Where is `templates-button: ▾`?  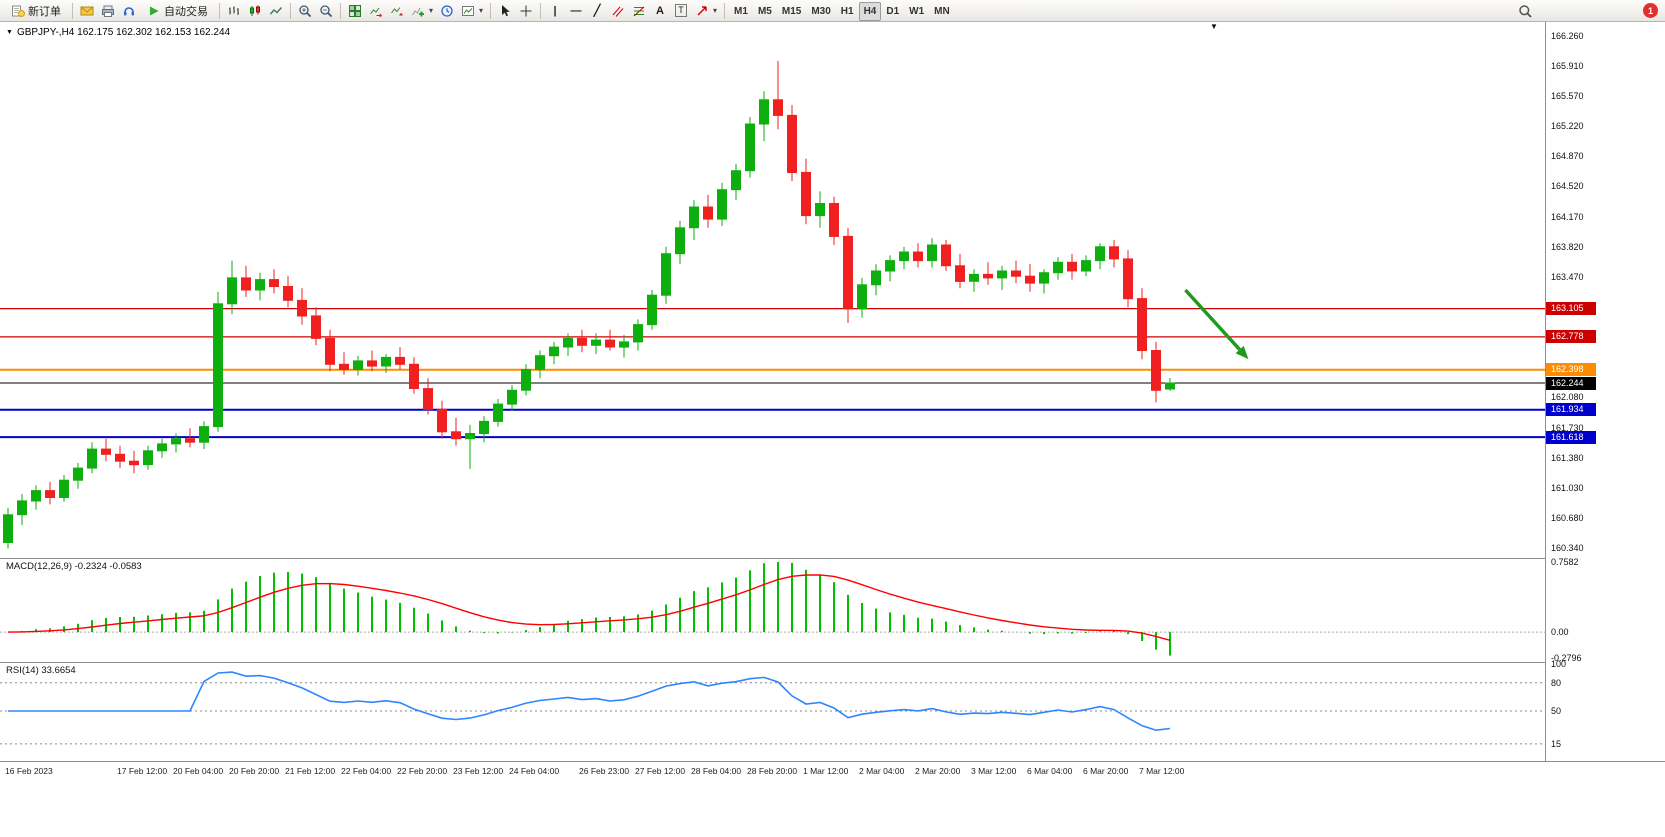
templates-button: ▾ is located at coordinates (472, 10).